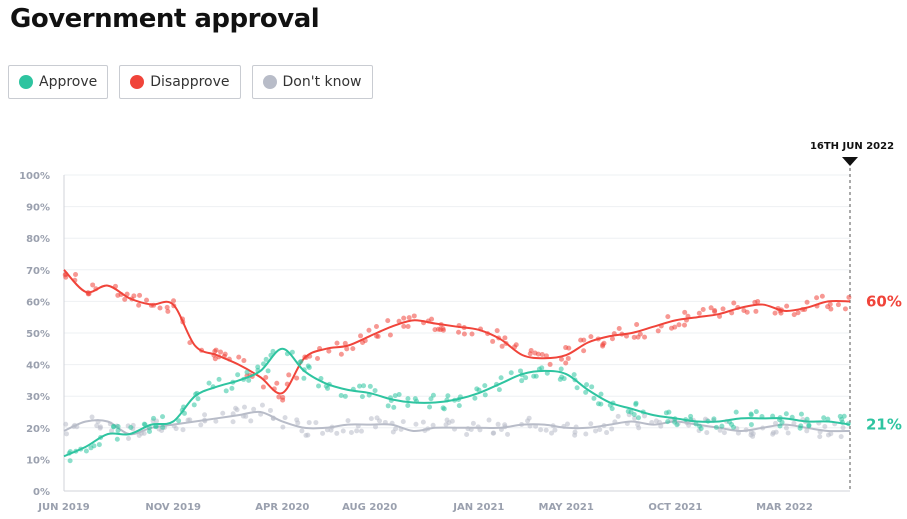 The width and height of the screenshot is (907, 519). I want to click on y-tick-label: 40%, so click(38, 366).